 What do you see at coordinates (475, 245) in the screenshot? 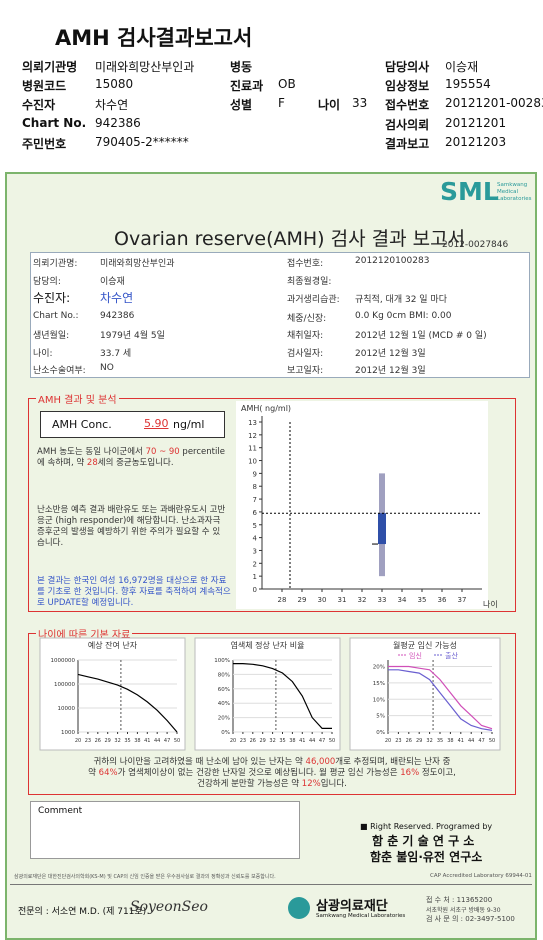
I see `report-number: 2012-0027846` at bounding box center [475, 245].